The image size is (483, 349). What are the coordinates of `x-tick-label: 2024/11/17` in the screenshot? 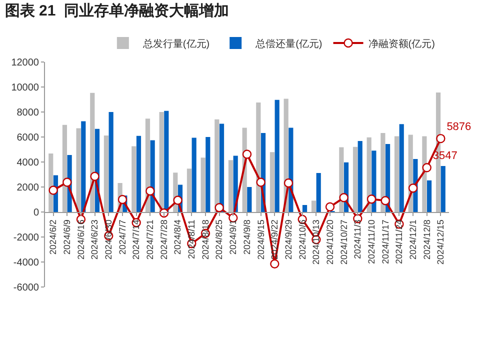 It's located at (385, 242).